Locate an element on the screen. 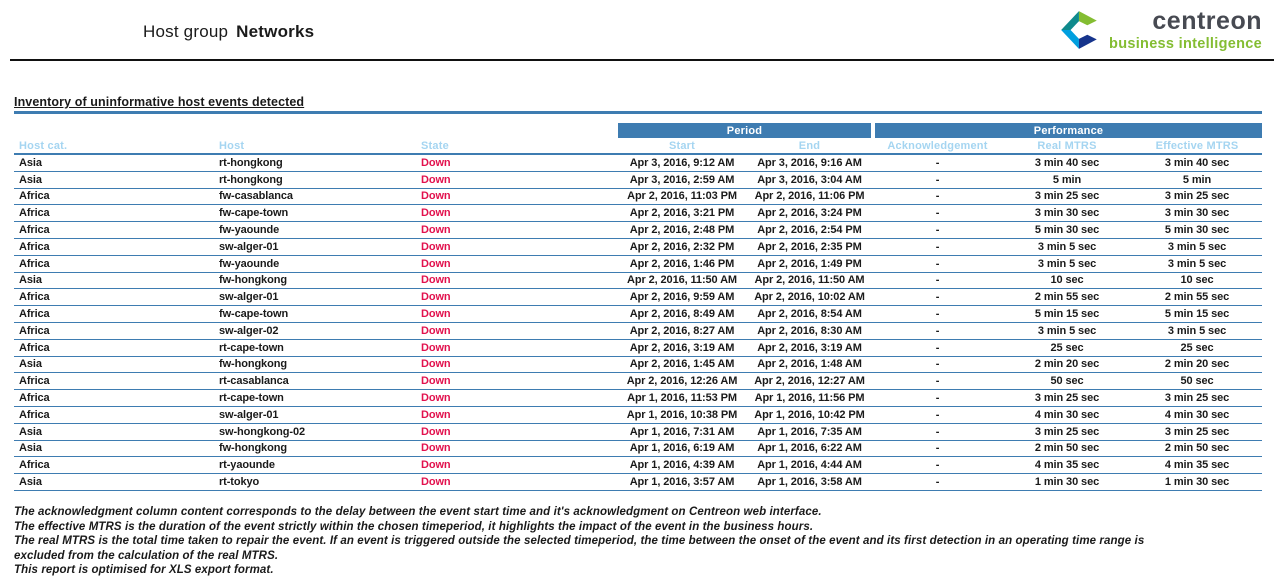  real-mtrs-cell: 50 sec is located at coordinates (1067, 381).